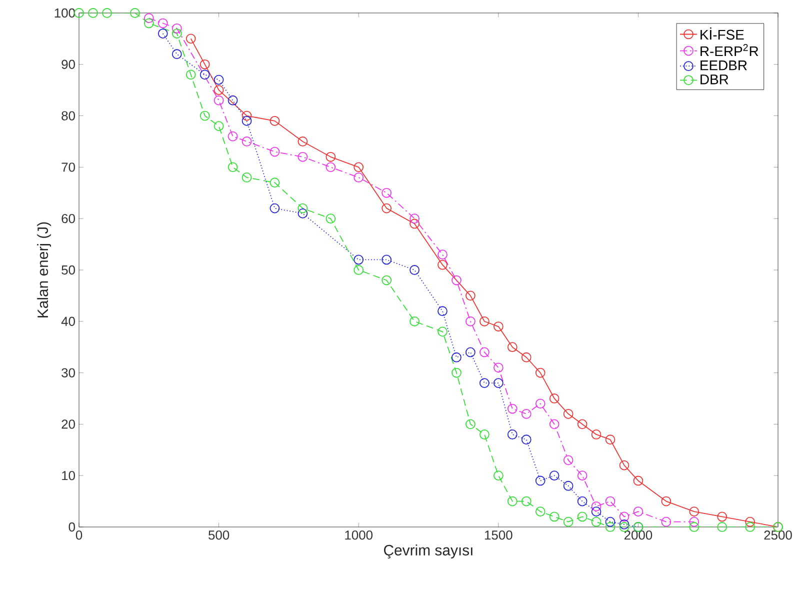 This screenshot has height=599, width=796. I want to click on x-tick-label: 2500, so click(778, 535).